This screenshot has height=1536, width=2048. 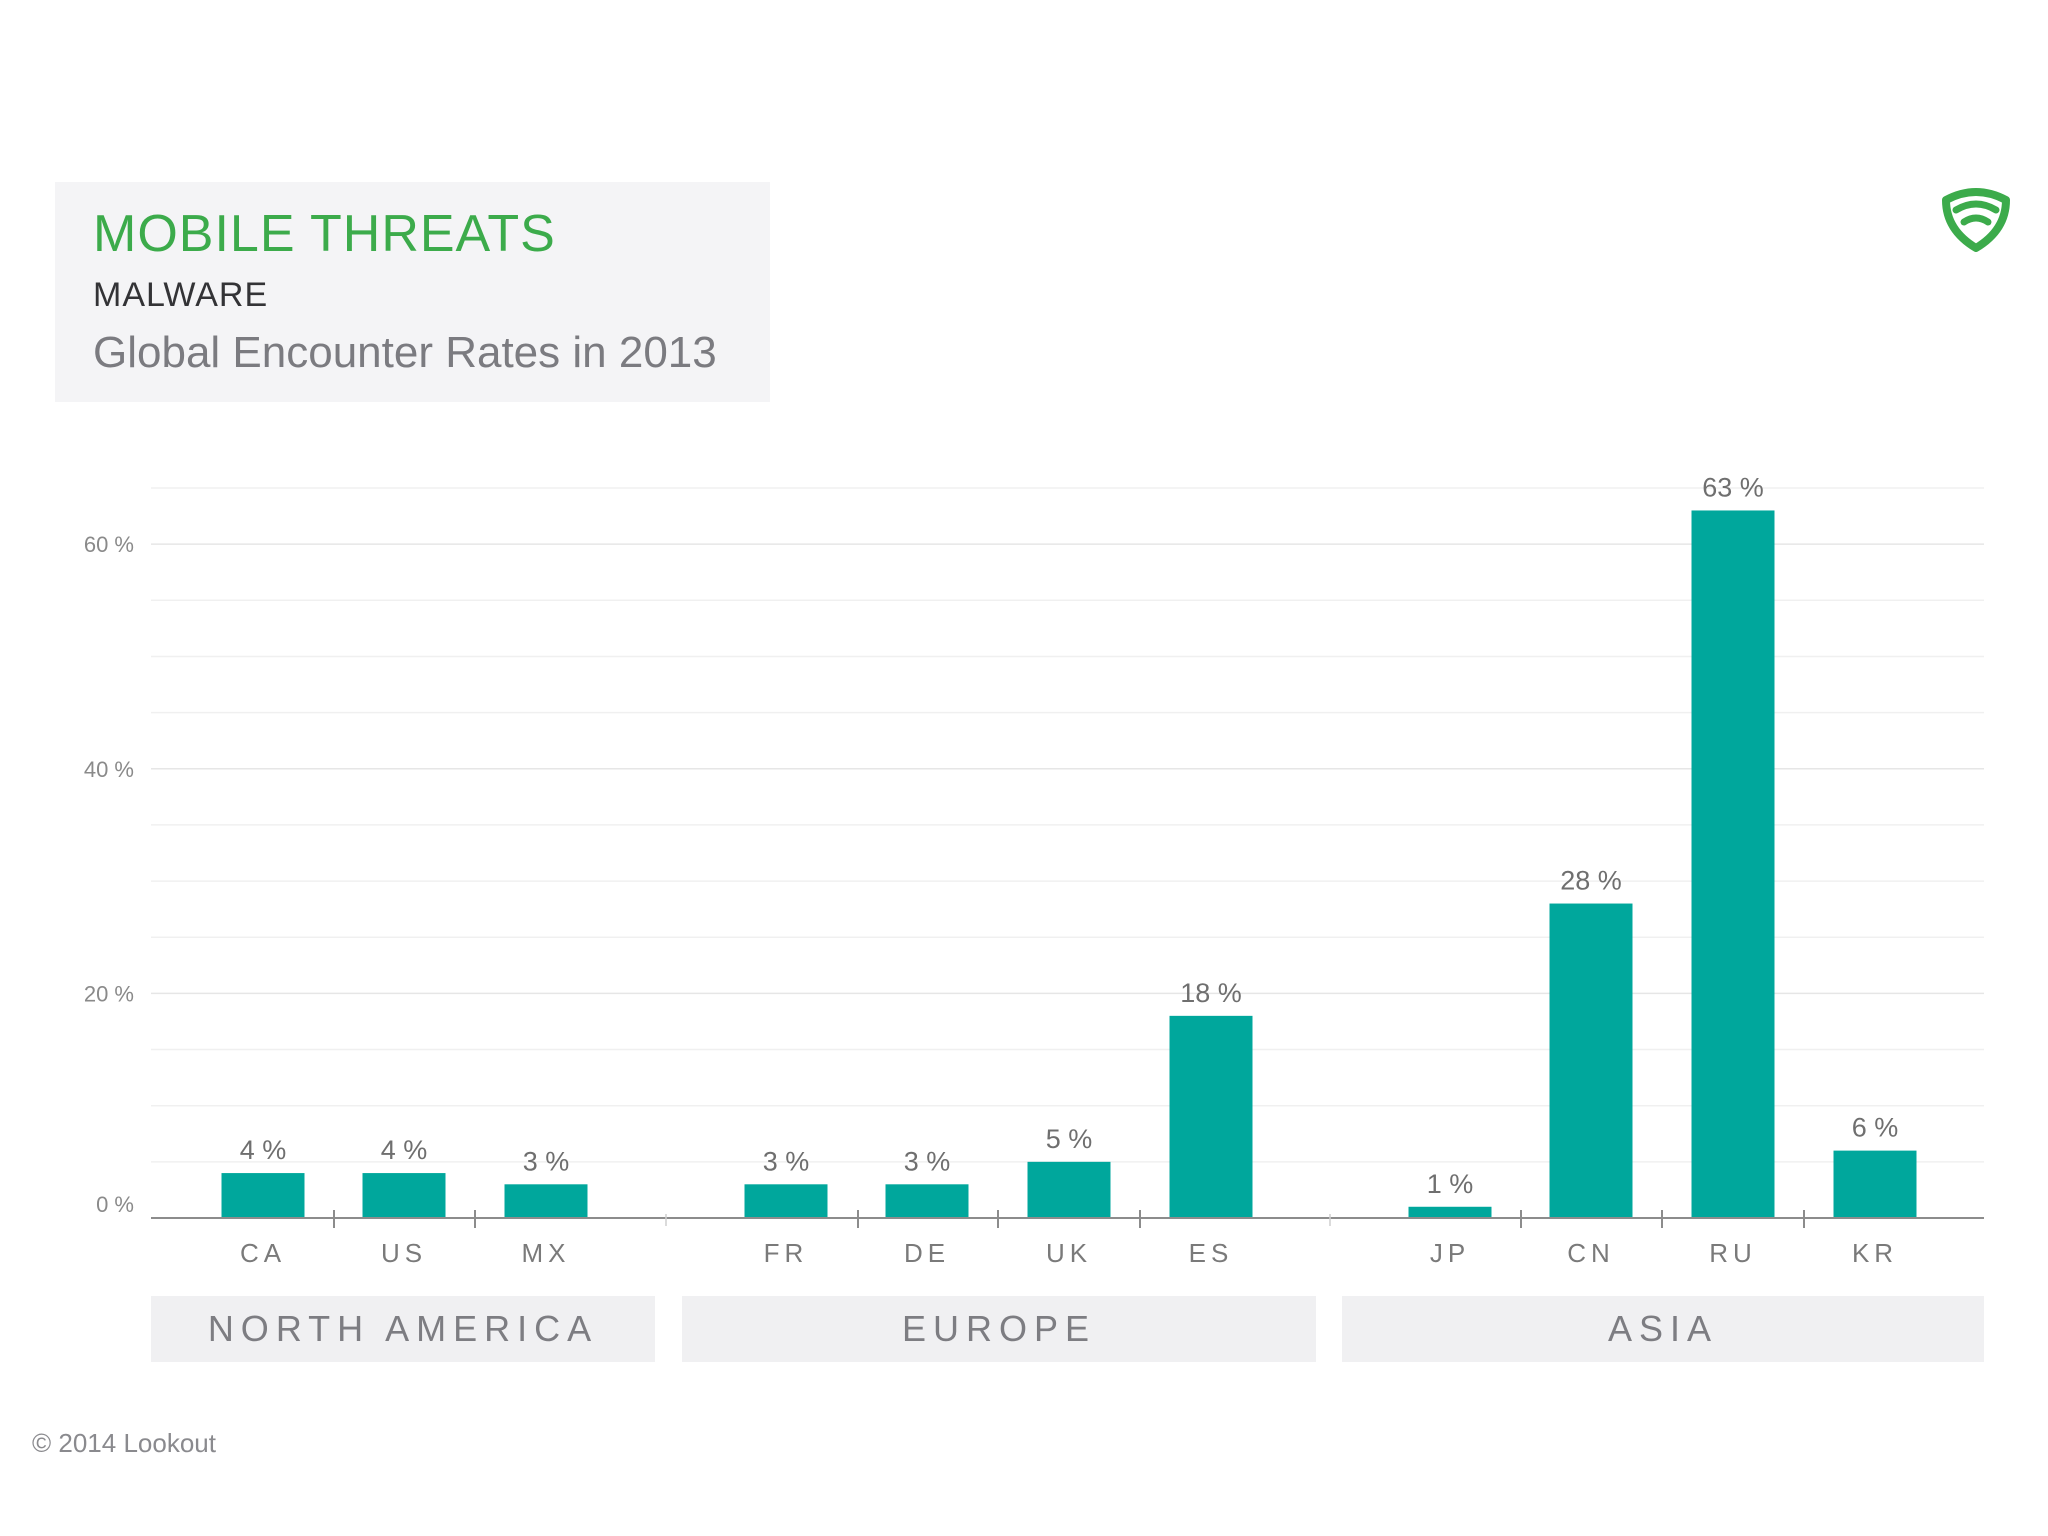 I want to click on bar-value-label: 5 %, so click(x=1069, y=1139).